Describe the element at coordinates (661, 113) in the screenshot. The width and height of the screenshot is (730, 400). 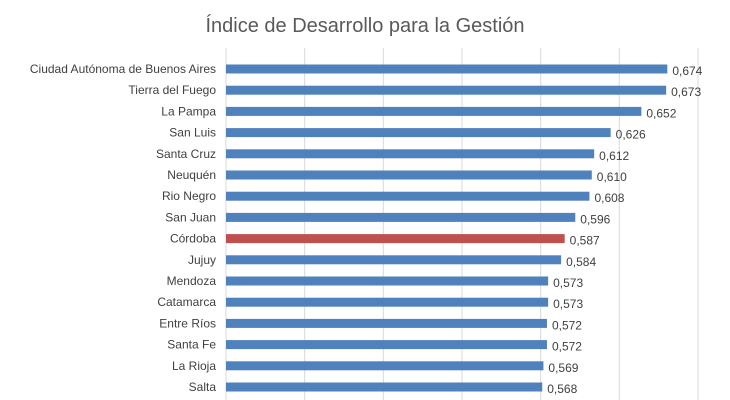
I see `value-label: 0,652` at that location.